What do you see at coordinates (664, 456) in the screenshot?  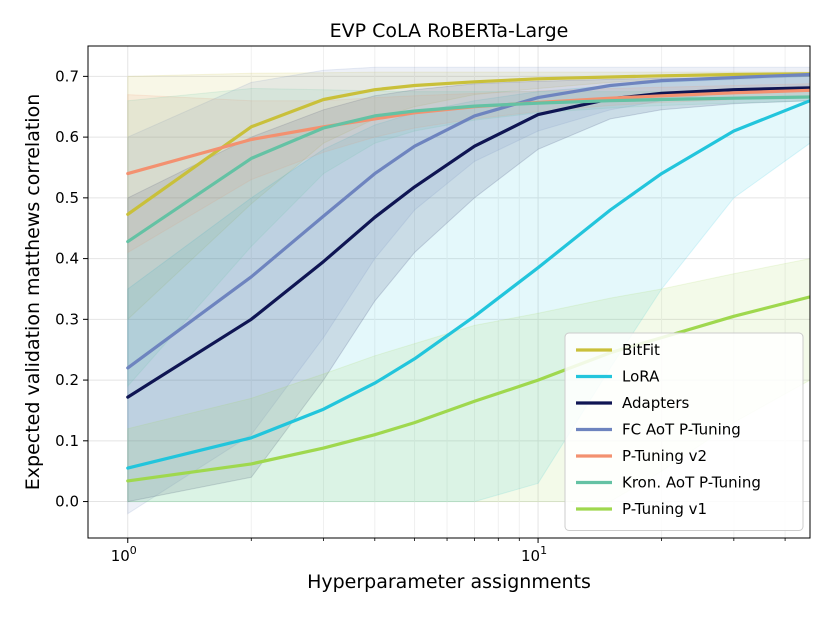 I see `legend-label-p-tuning-v2: P-Tuning v2` at bounding box center [664, 456].